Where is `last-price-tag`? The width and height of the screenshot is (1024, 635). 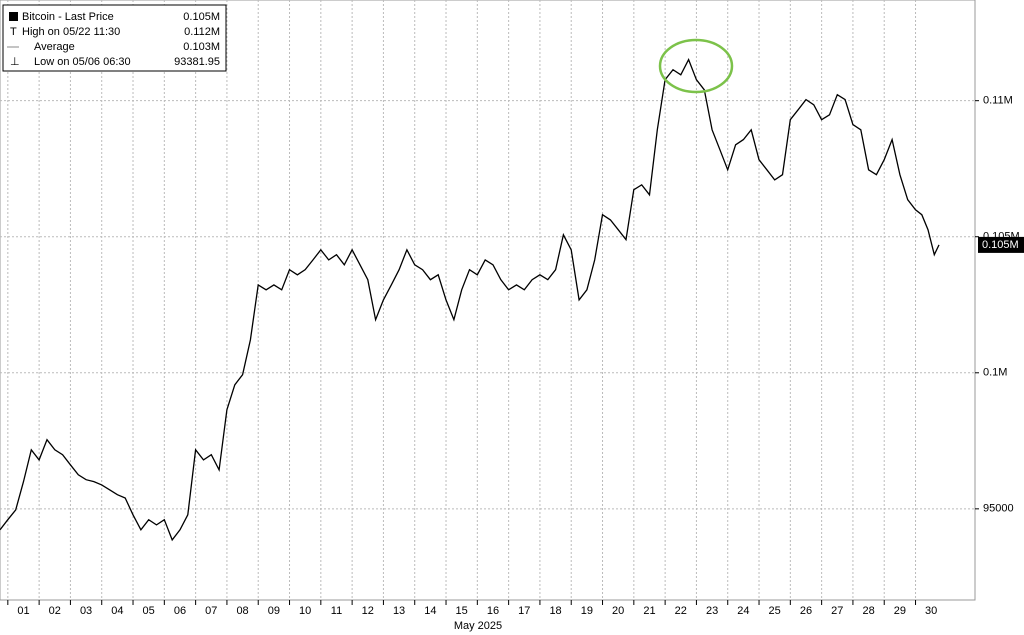 last-price-tag is located at coordinates (1001, 244).